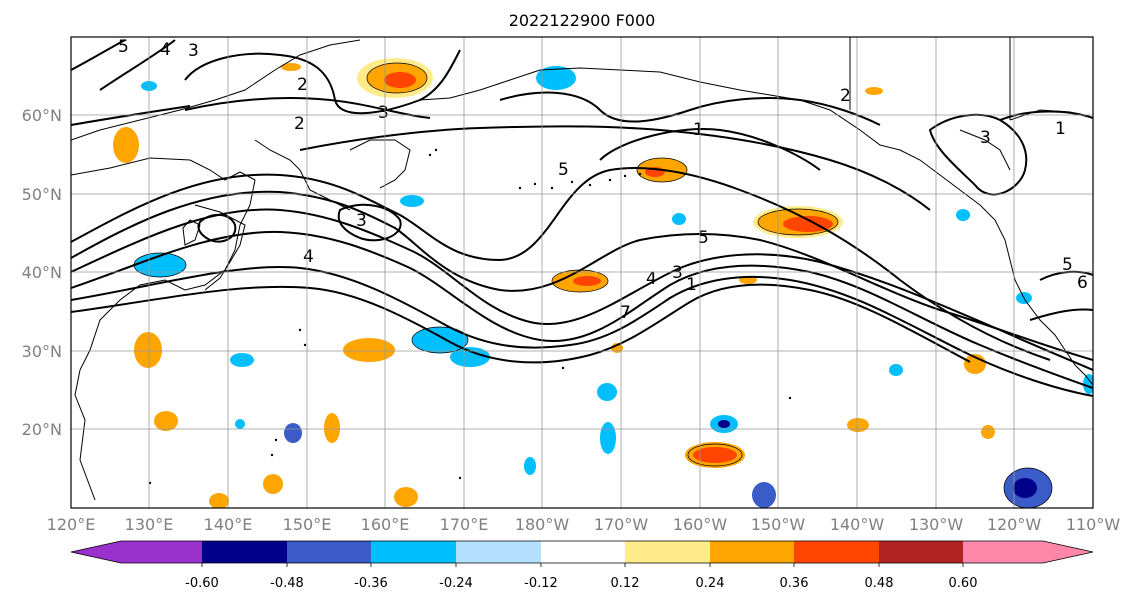 Image resolution: width=1139 pixels, height=601 pixels. Describe the element at coordinates (71, 524) in the screenshot. I see `lon-label: 120°E` at that location.